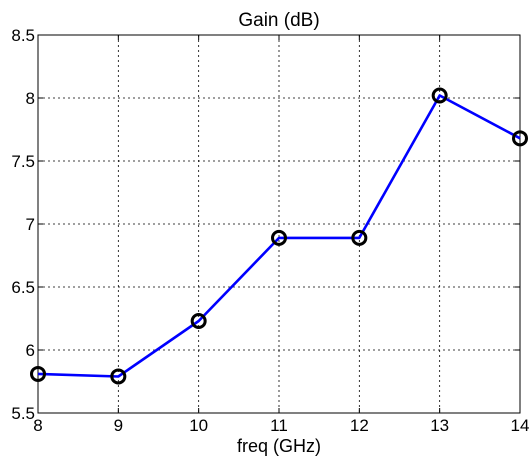 This screenshot has height=462, width=531. Describe the element at coordinates (37, 425) in the screenshot. I see `x-tick-label: 8` at that location.